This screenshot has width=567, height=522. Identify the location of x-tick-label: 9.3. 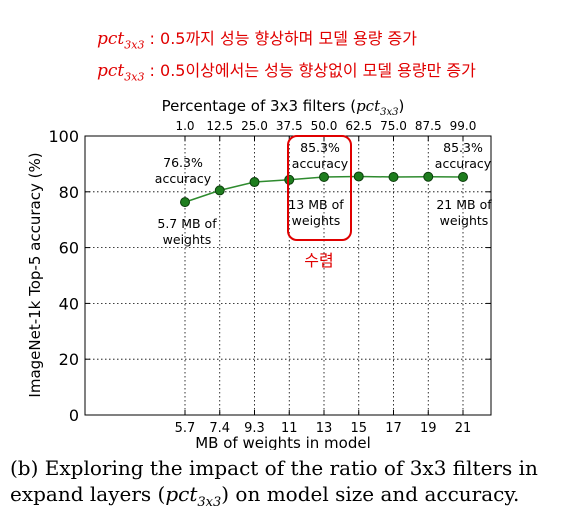
(254, 428).